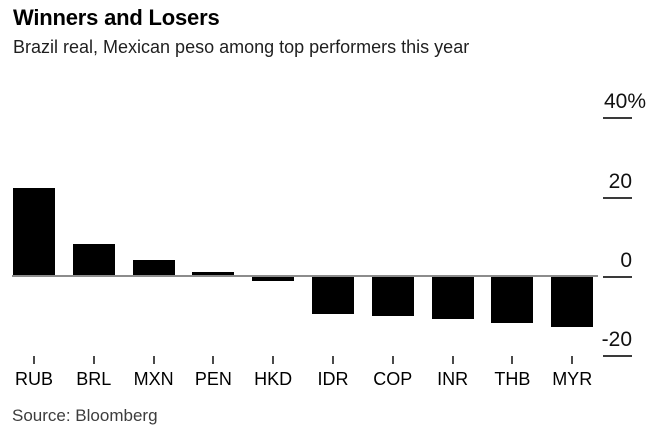 The image size is (657, 435). What do you see at coordinates (94, 379) in the screenshot?
I see `x-axis-label-BRL: BRL` at bounding box center [94, 379].